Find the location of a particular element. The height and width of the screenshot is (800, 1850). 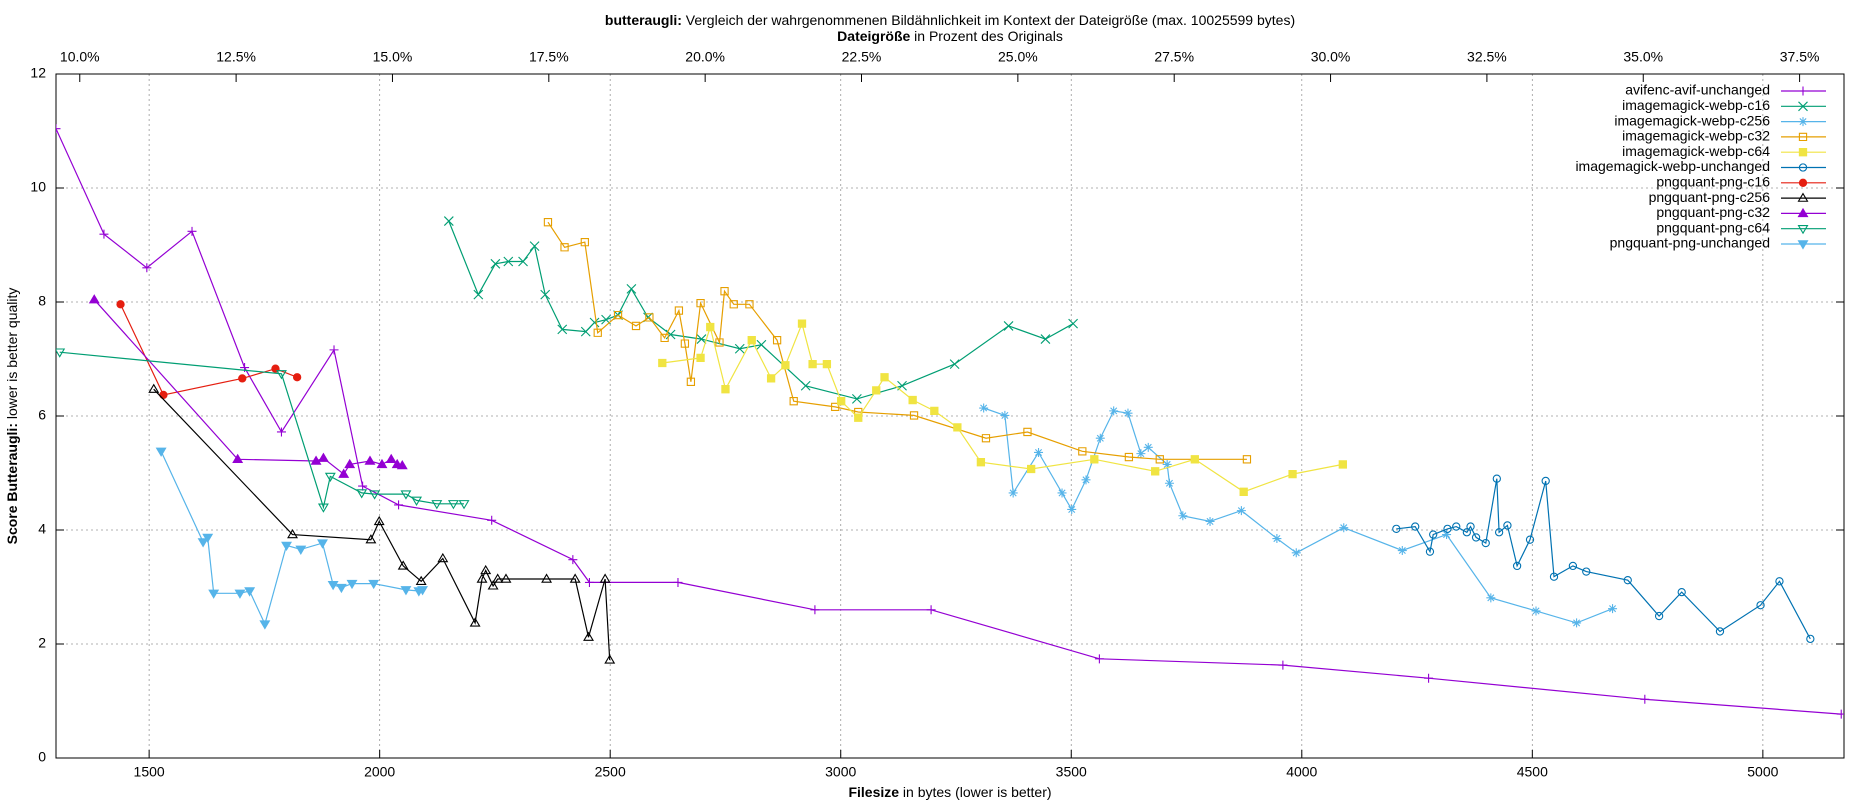

legend-label: imagemagick-webp-c256 is located at coordinates (1692, 120).